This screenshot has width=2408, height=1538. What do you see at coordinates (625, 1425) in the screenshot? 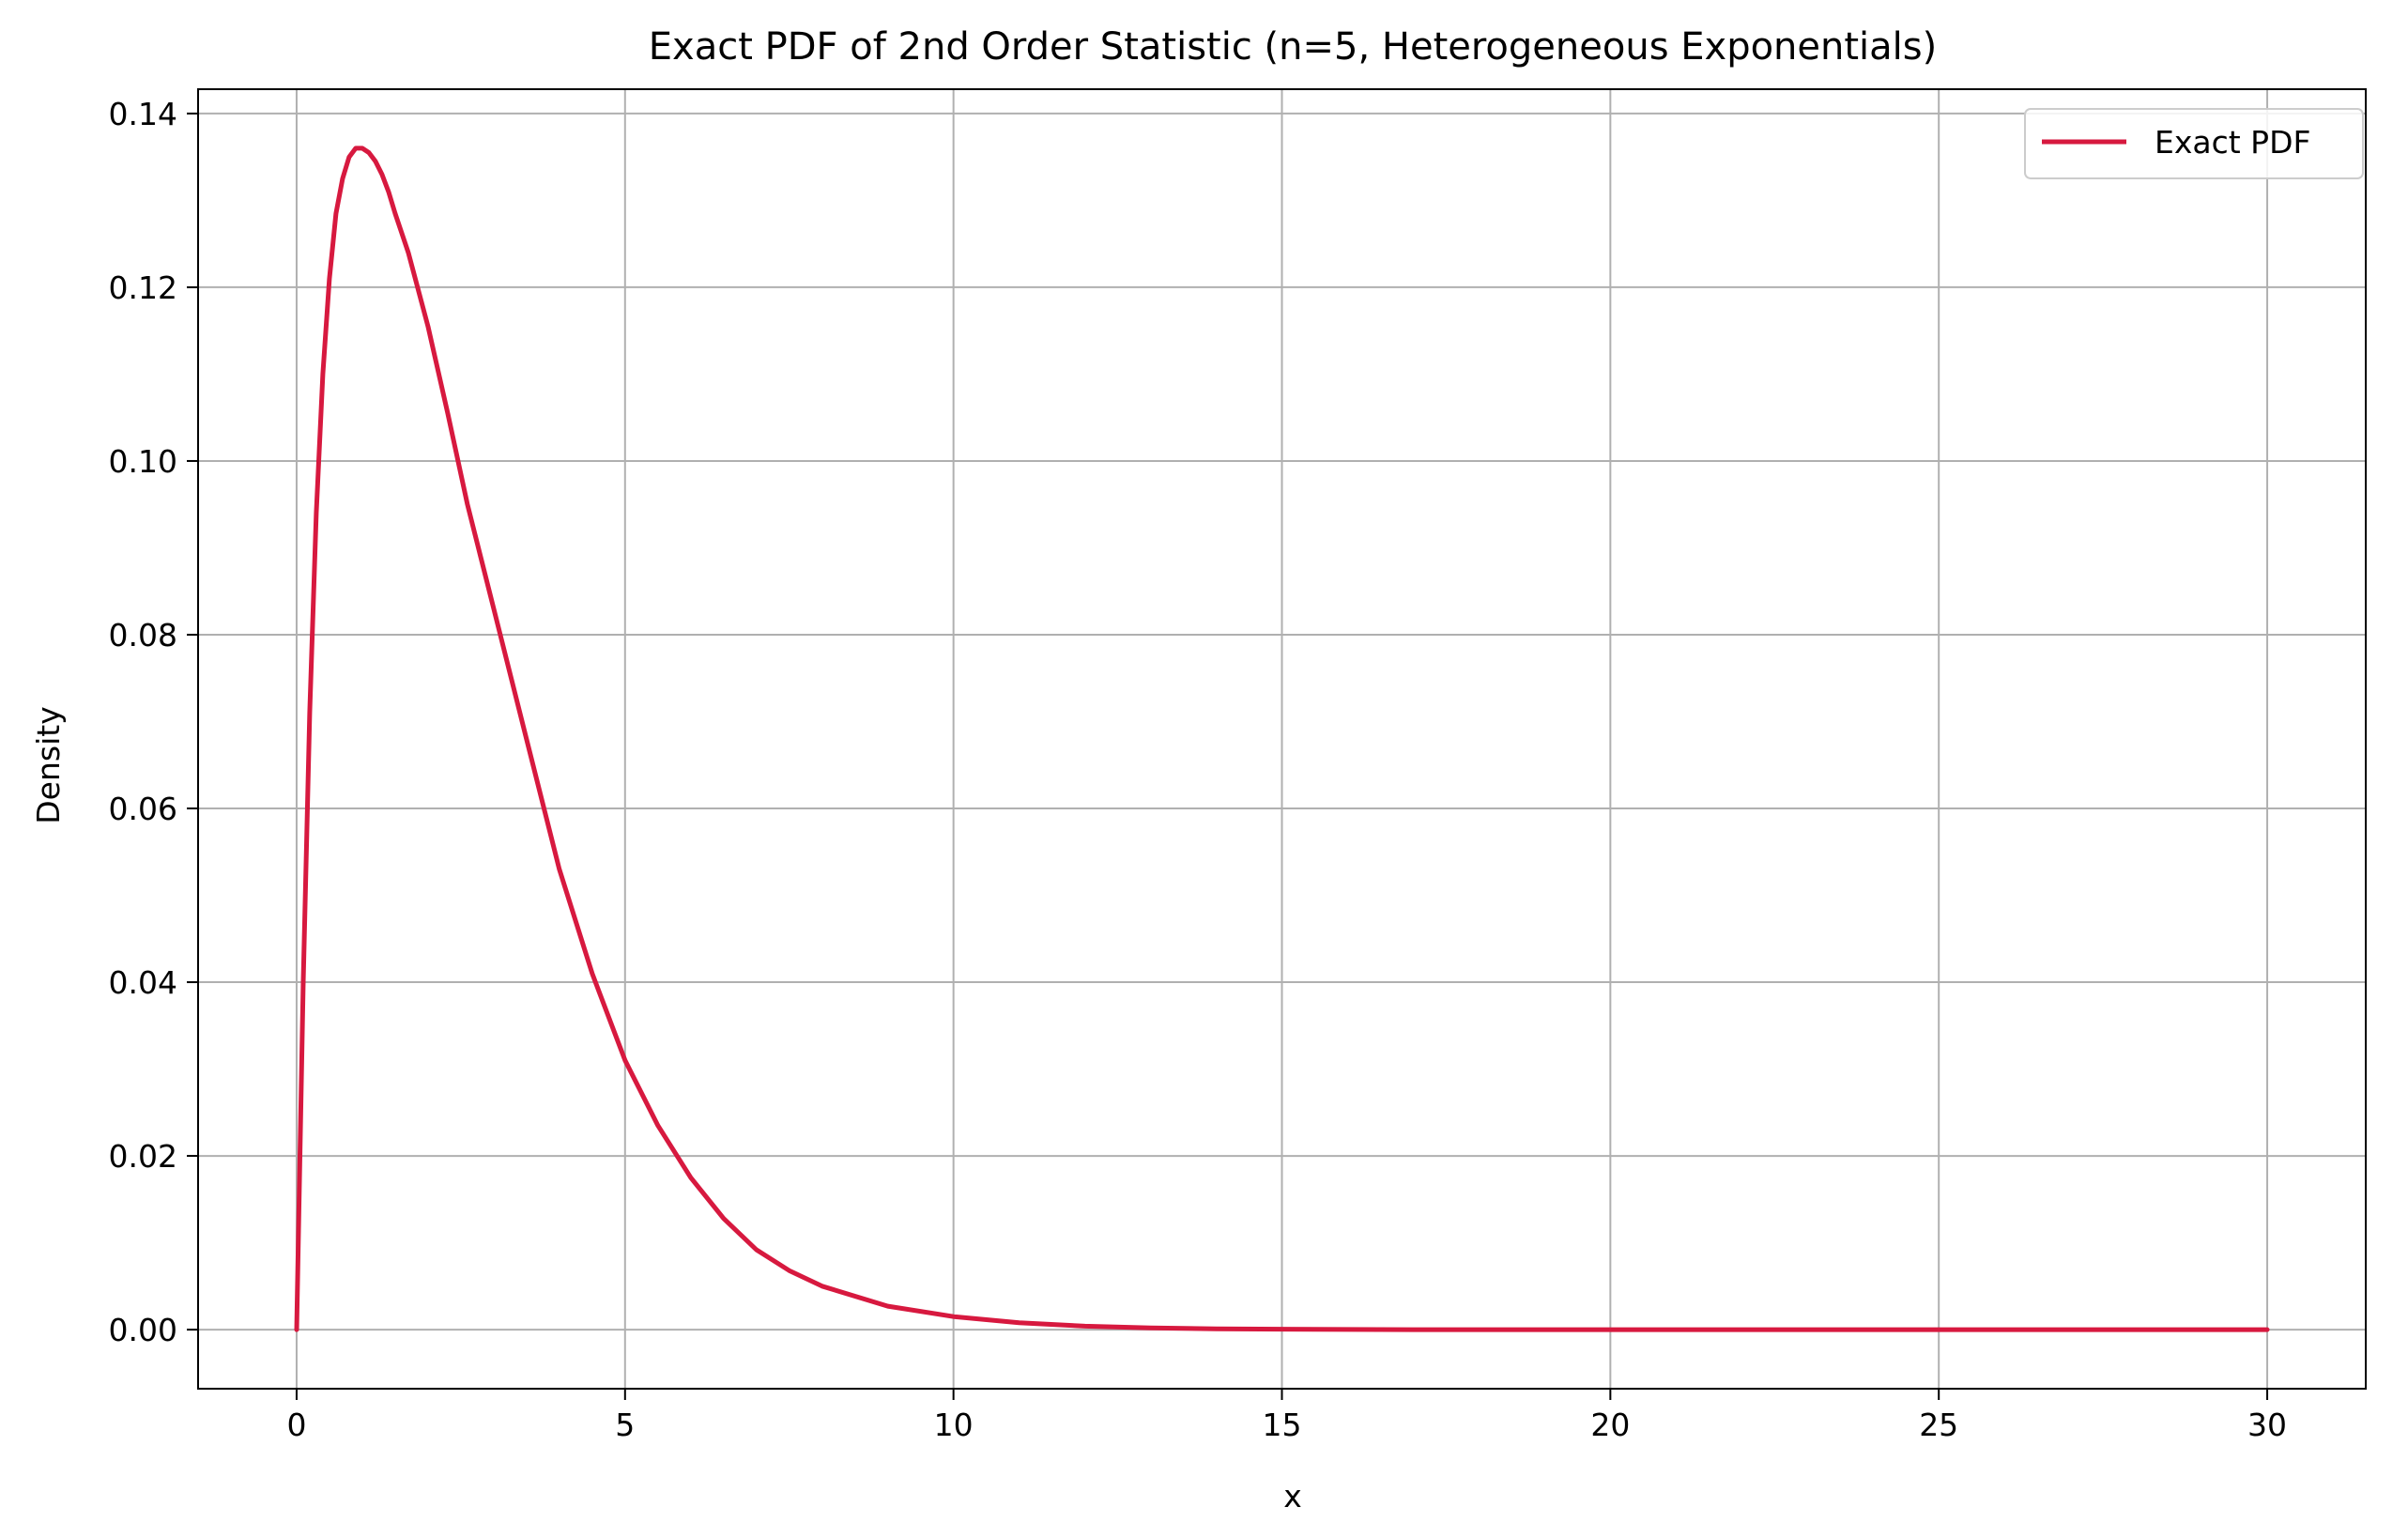
I see `x-tick-label: 5` at bounding box center [625, 1425].